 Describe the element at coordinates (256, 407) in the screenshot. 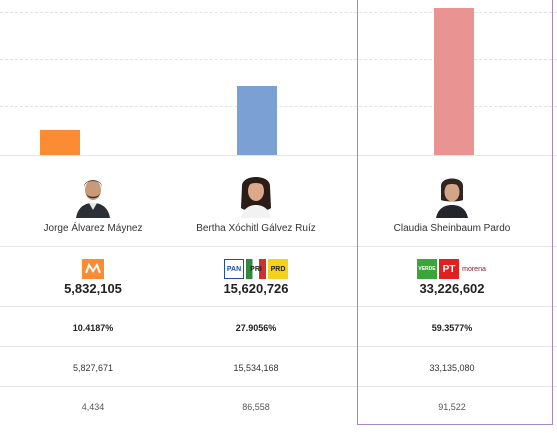

I see `votes-other: 86,558` at that location.